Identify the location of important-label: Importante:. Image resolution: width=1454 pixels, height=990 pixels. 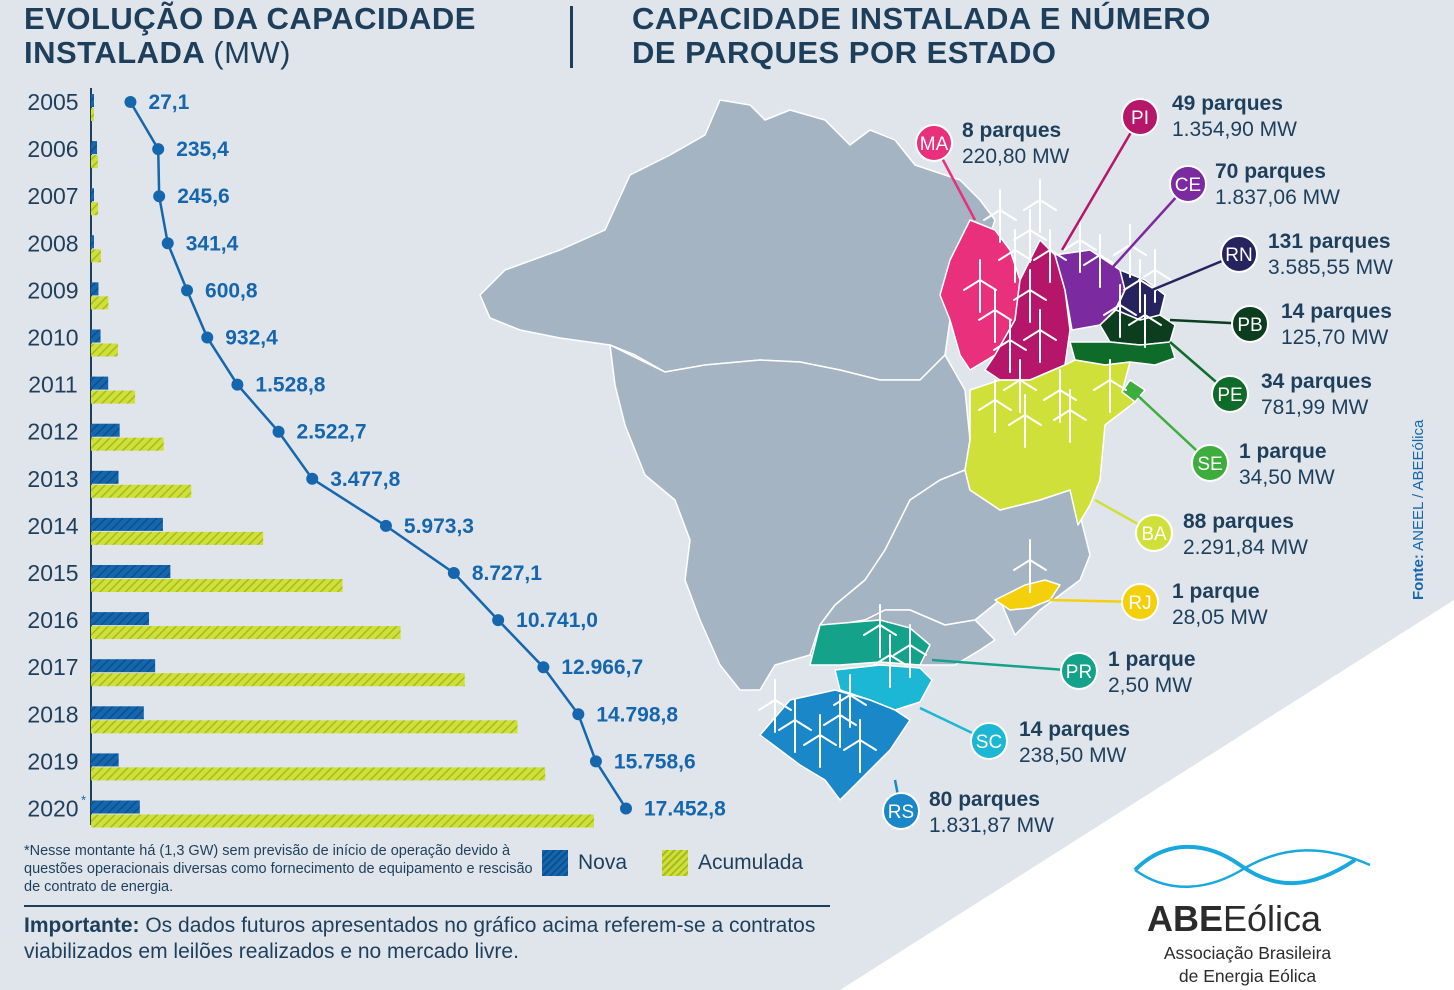
(82, 925).